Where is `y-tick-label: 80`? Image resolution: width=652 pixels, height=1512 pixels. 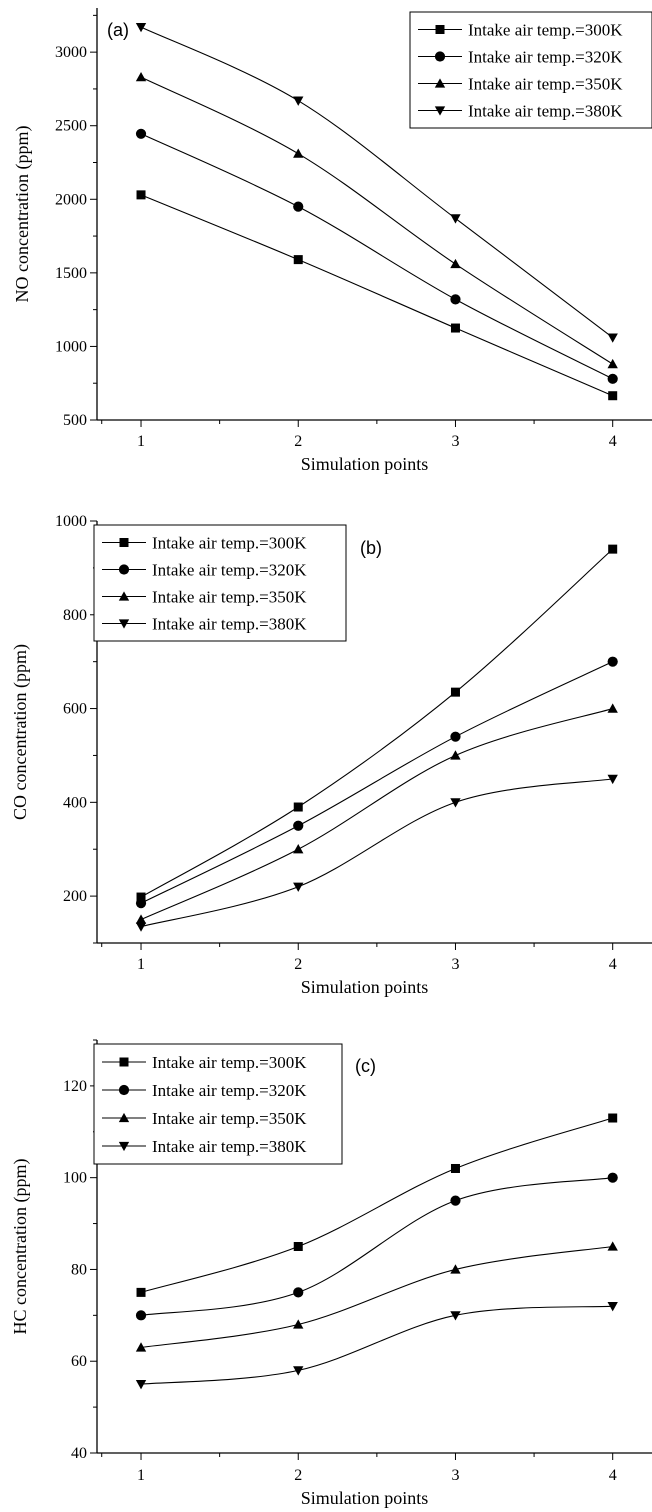 y-tick-label: 80 is located at coordinates (79, 1269).